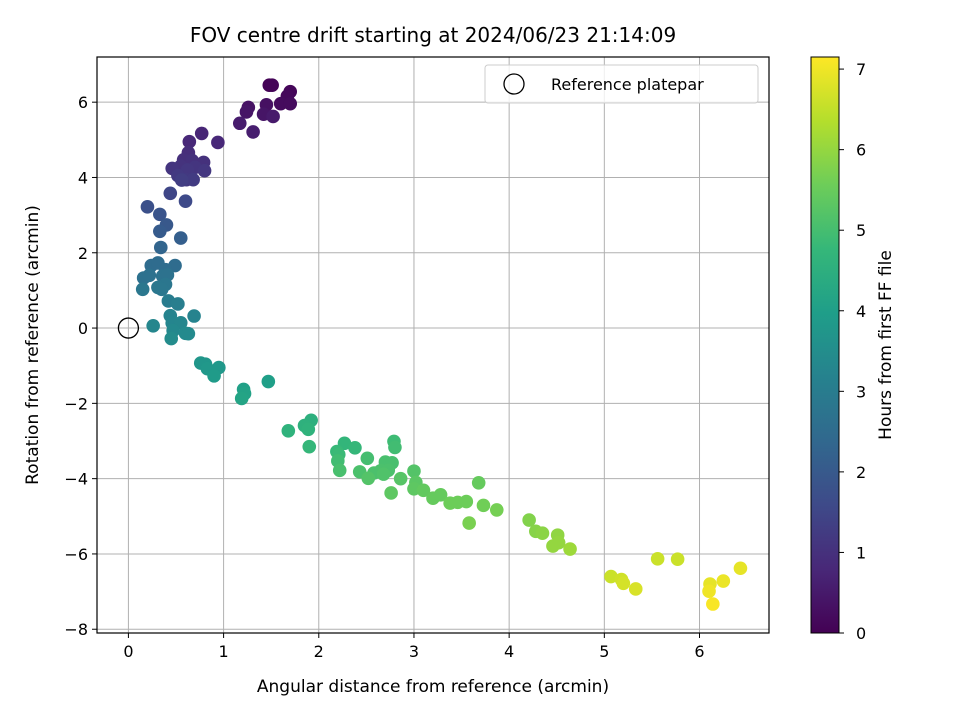  What do you see at coordinates (76, 629) in the screenshot?
I see `y-tick-label-0: −8` at bounding box center [76, 629].